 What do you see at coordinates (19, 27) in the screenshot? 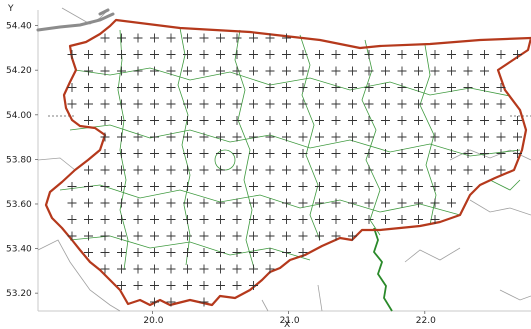
I see `y-tick-label: 54.40` at bounding box center [19, 27].